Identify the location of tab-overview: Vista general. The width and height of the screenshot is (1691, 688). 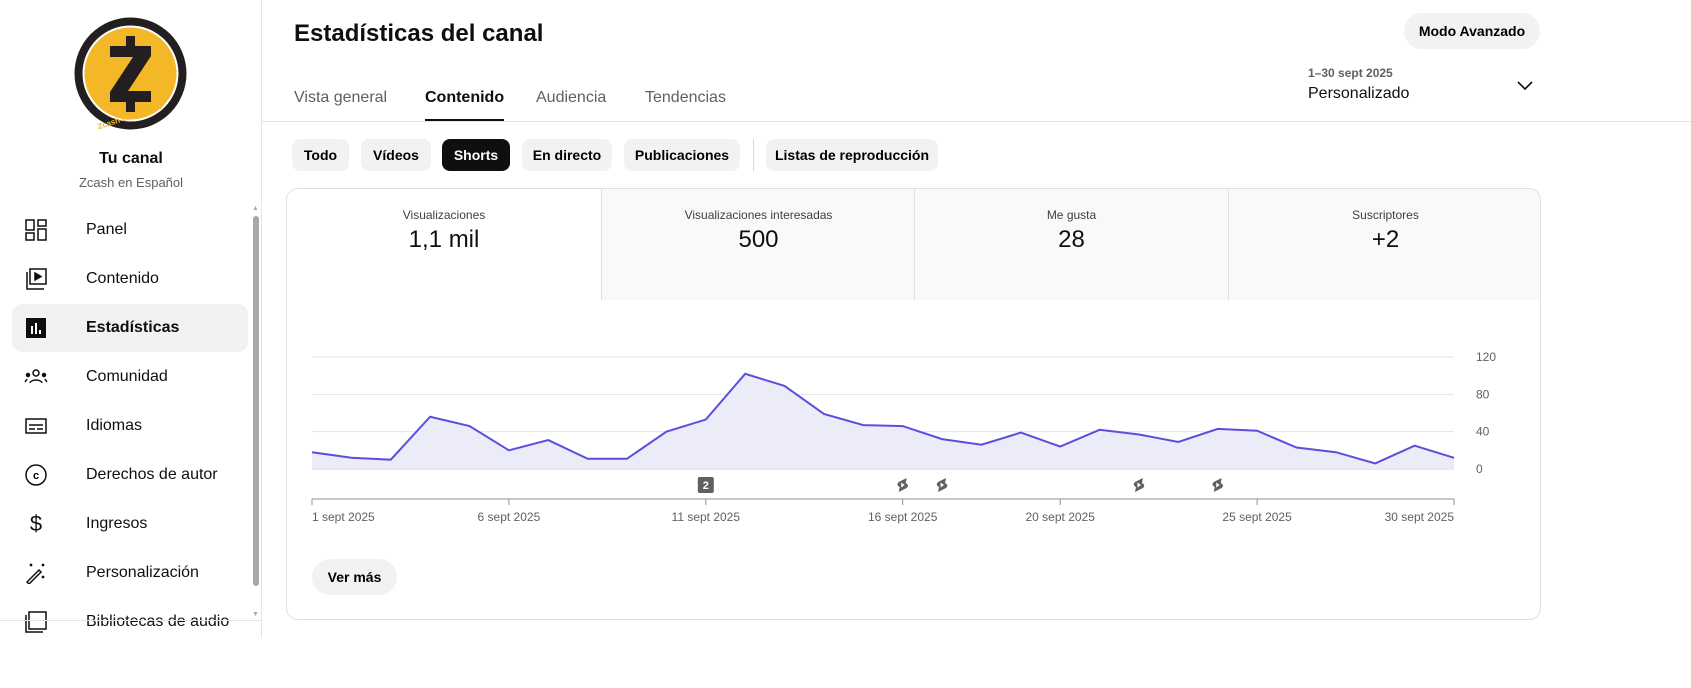
(341, 97).